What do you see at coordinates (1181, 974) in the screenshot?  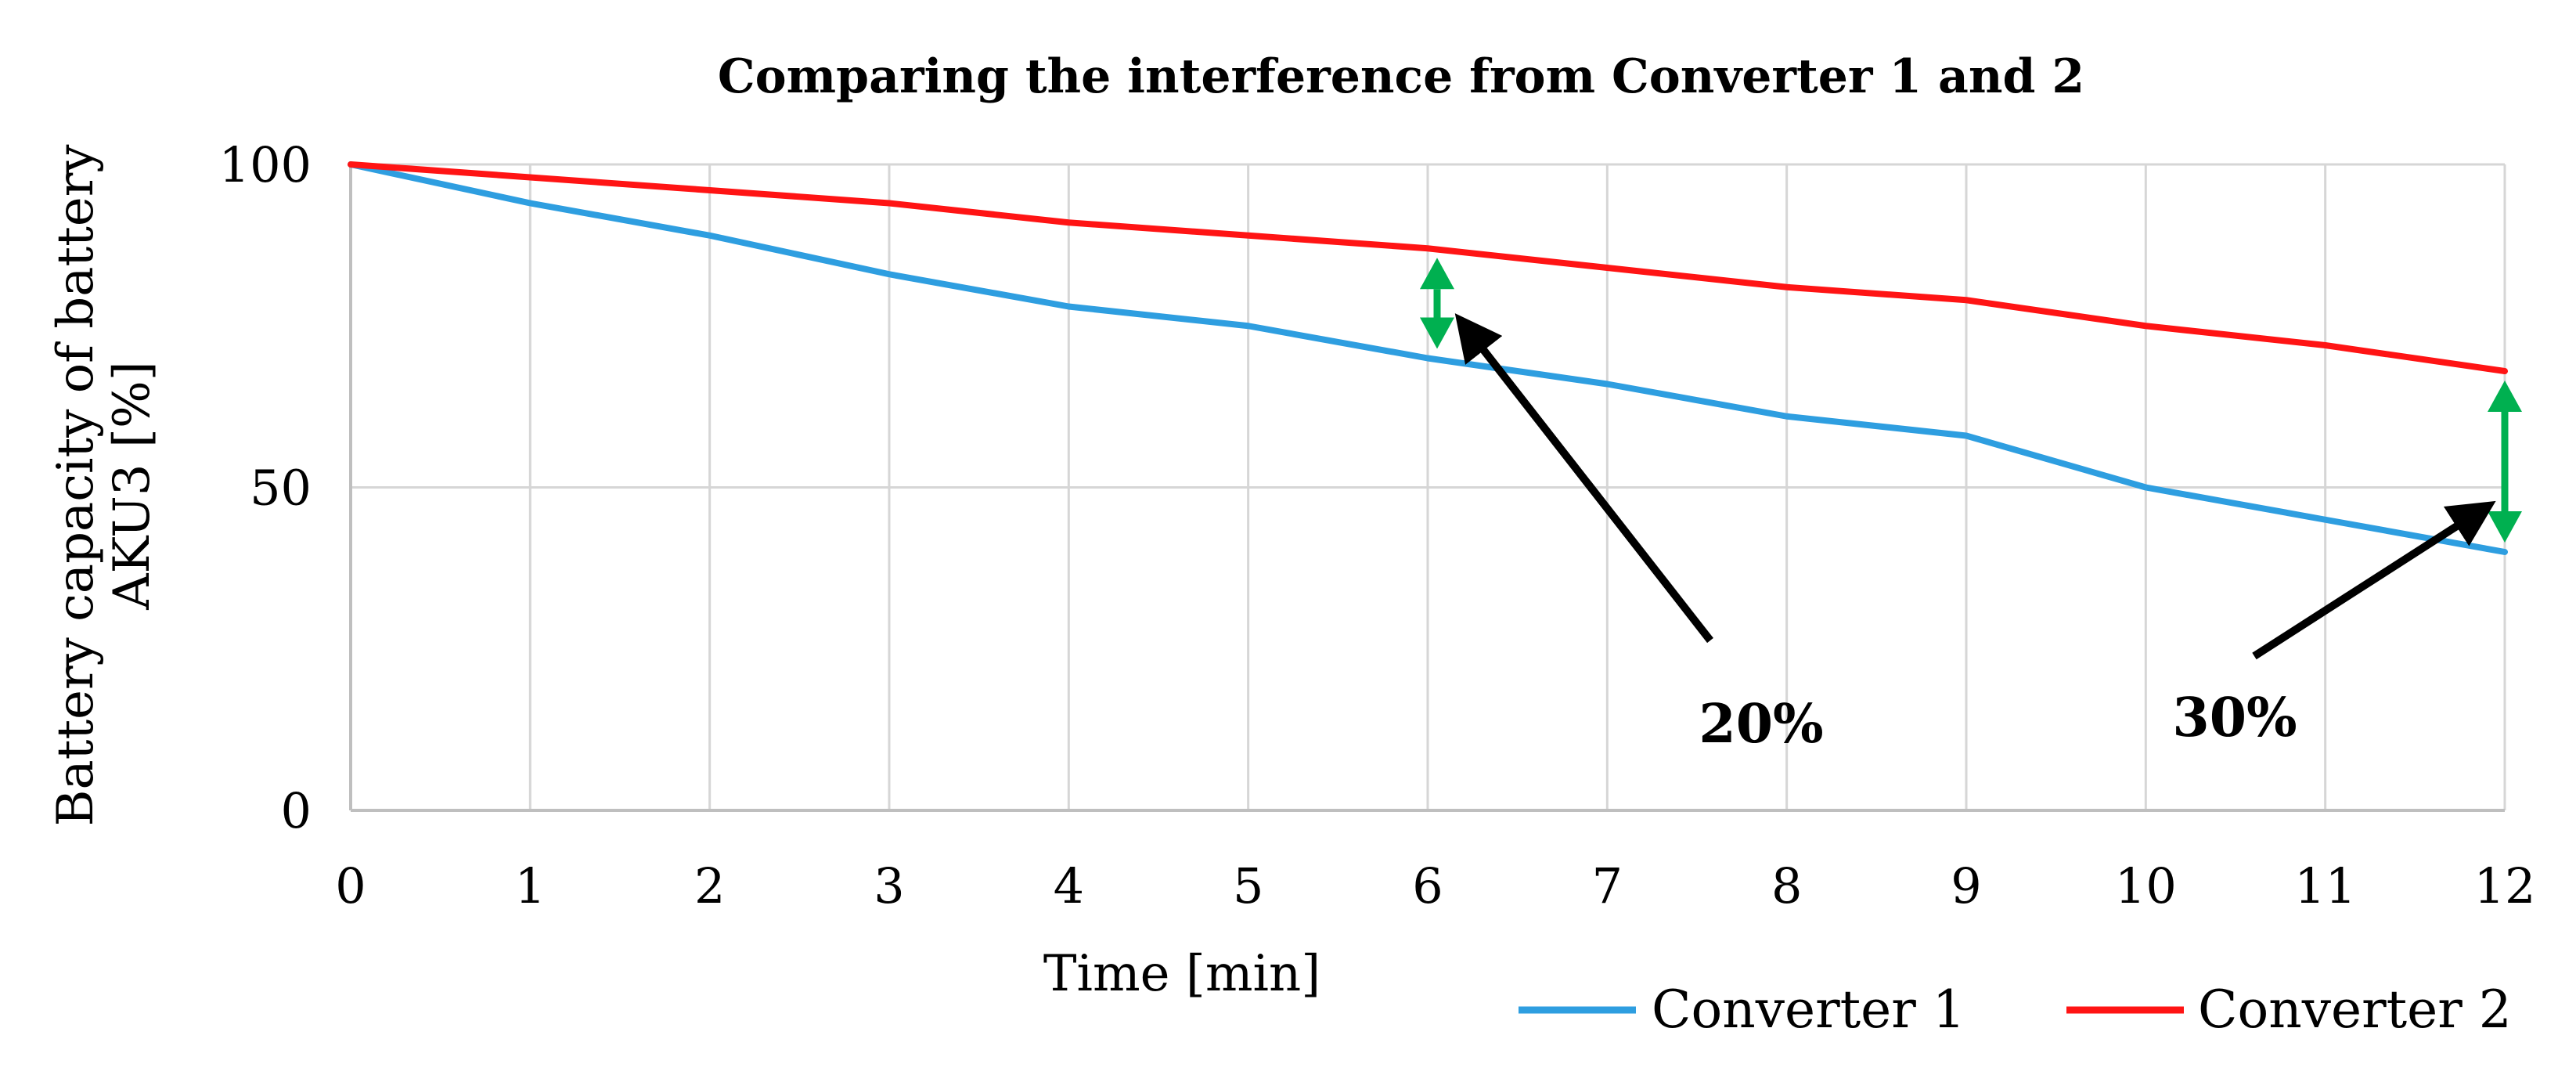 I see `x-axis-label: Time [min]` at bounding box center [1181, 974].